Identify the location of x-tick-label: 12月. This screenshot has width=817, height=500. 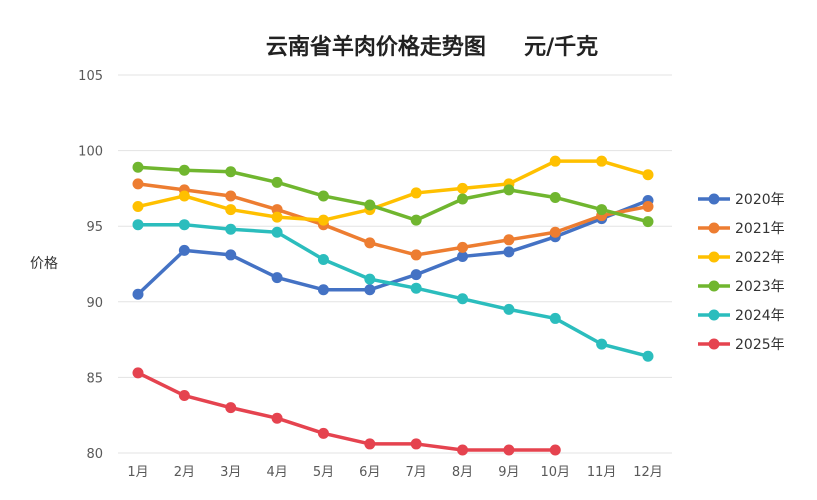
(648, 472).